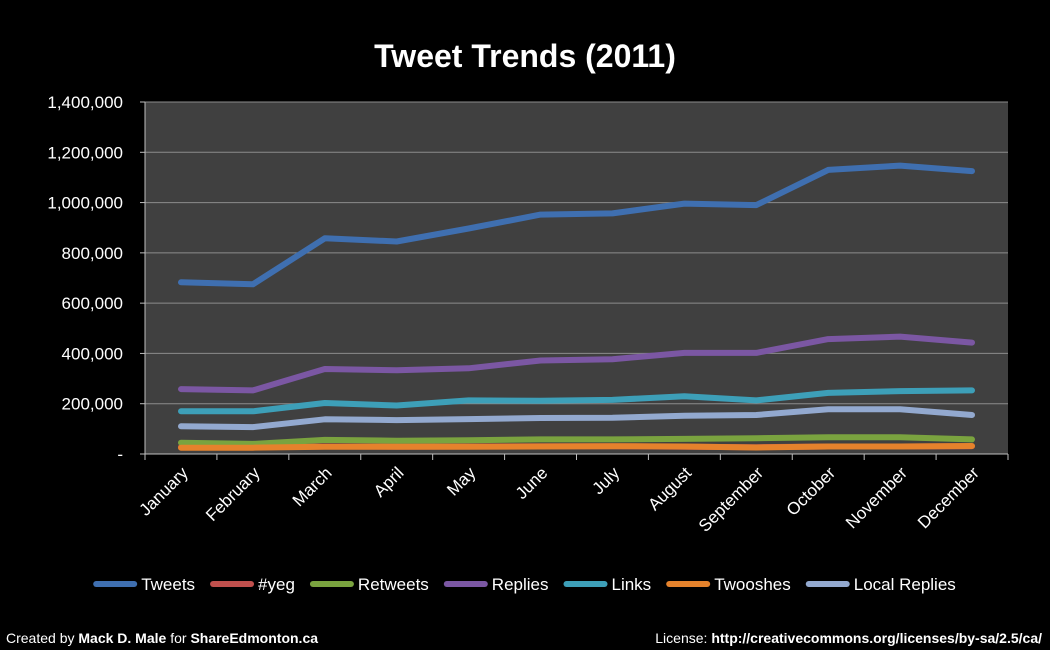 Image resolution: width=1050 pixels, height=650 pixels. I want to click on series-line-twooshes, so click(576, 447).